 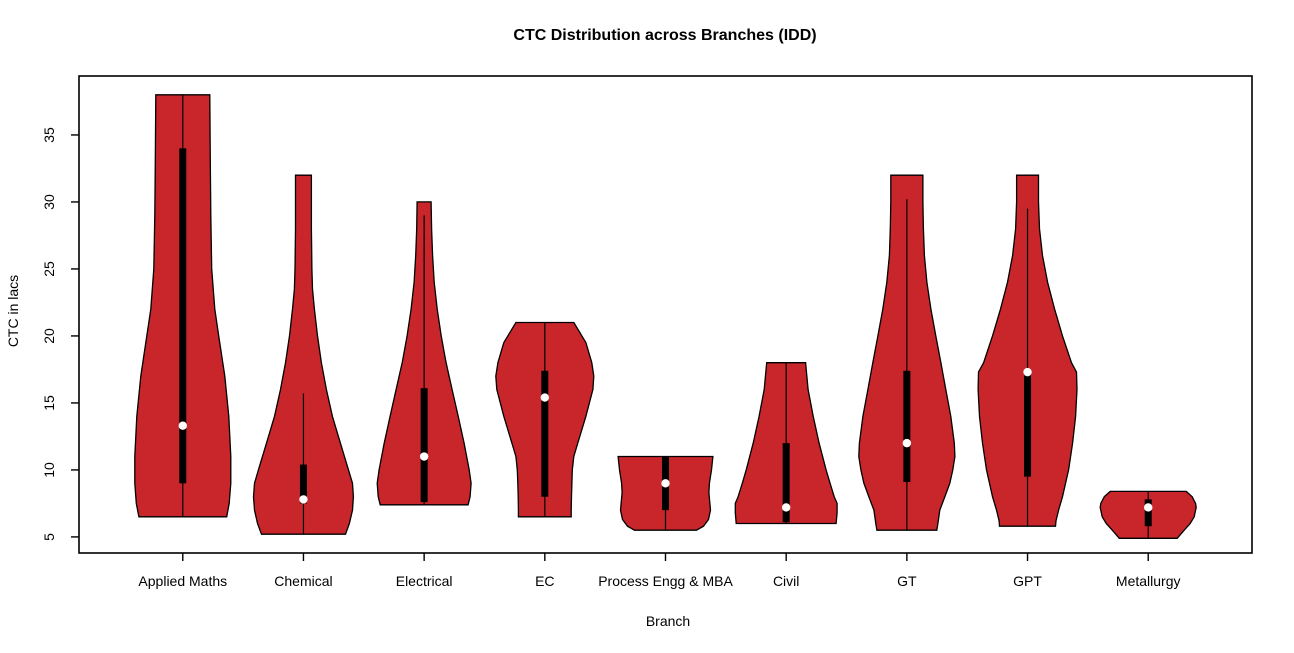 What do you see at coordinates (49, 269) in the screenshot?
I see `y-tick-label: 25` at bounding box center [49, 269].